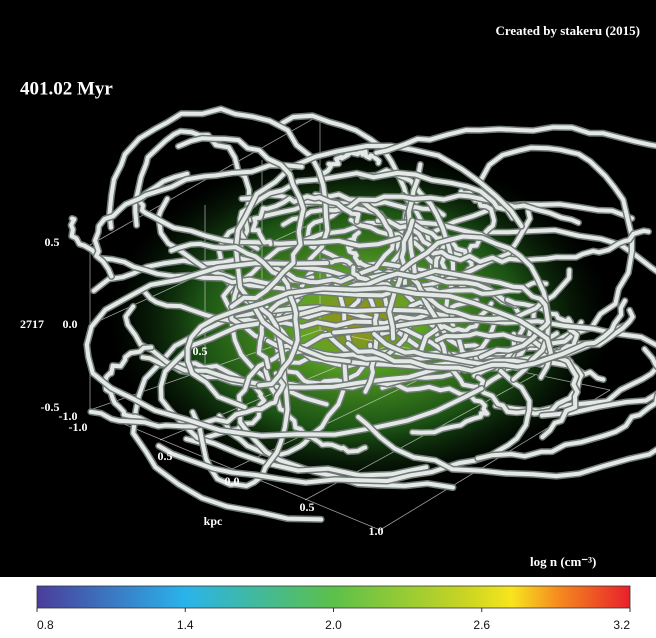 Image resolution: width=656 pixels, height=638 pixels. I want to click on axis-label: -0.5, so click(50, 407).